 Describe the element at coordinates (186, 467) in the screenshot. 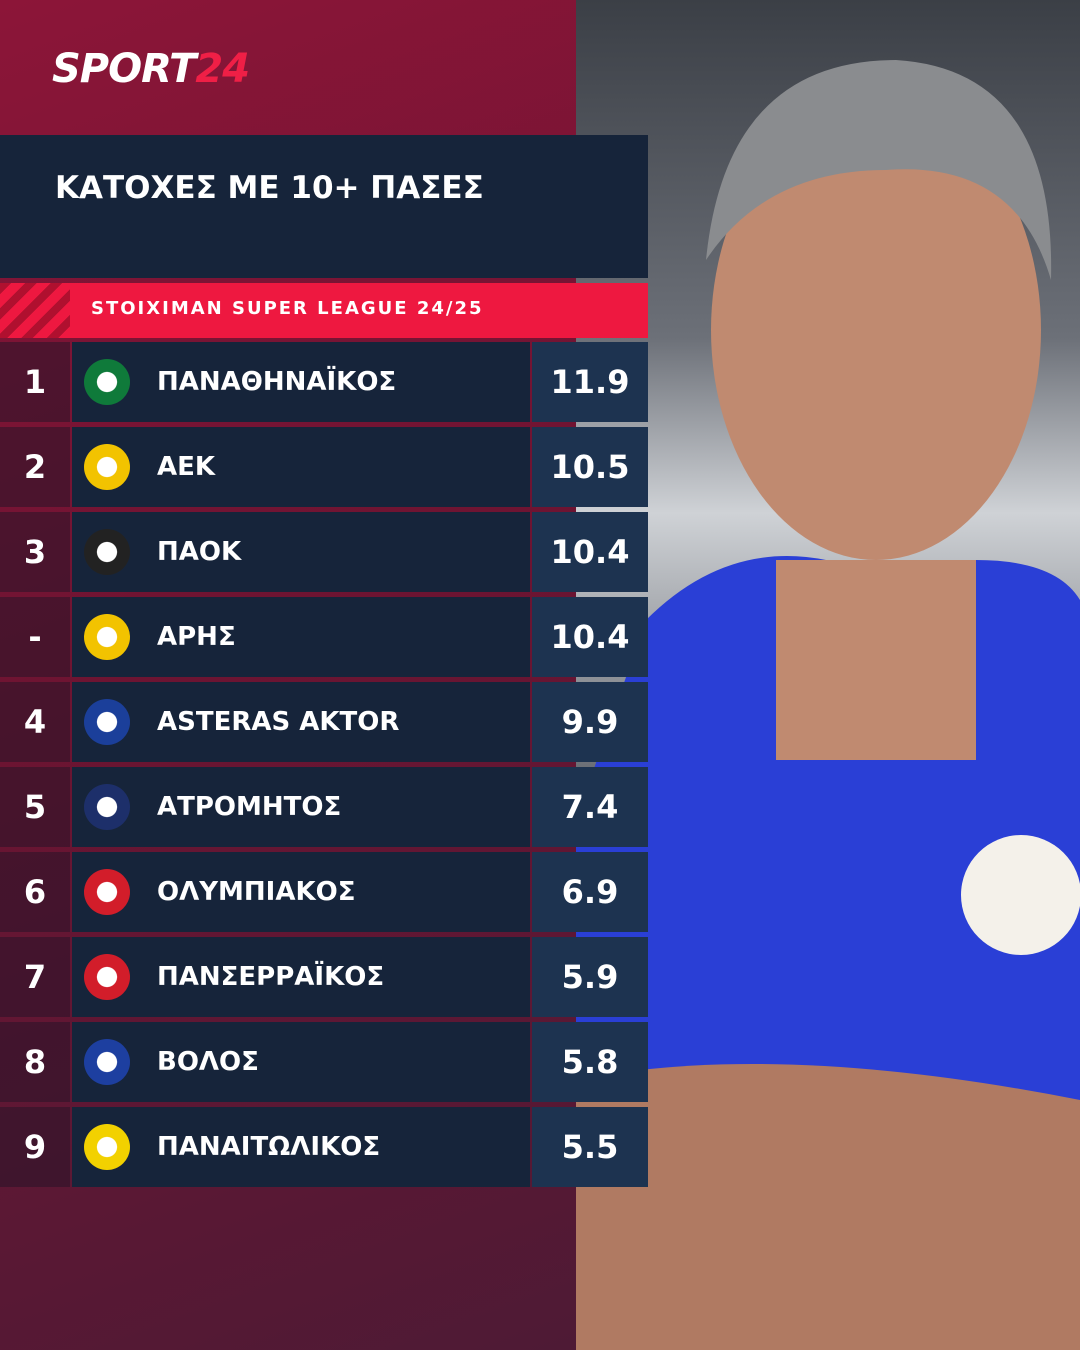

I see `team-name: ΑΕΚ` at that location.